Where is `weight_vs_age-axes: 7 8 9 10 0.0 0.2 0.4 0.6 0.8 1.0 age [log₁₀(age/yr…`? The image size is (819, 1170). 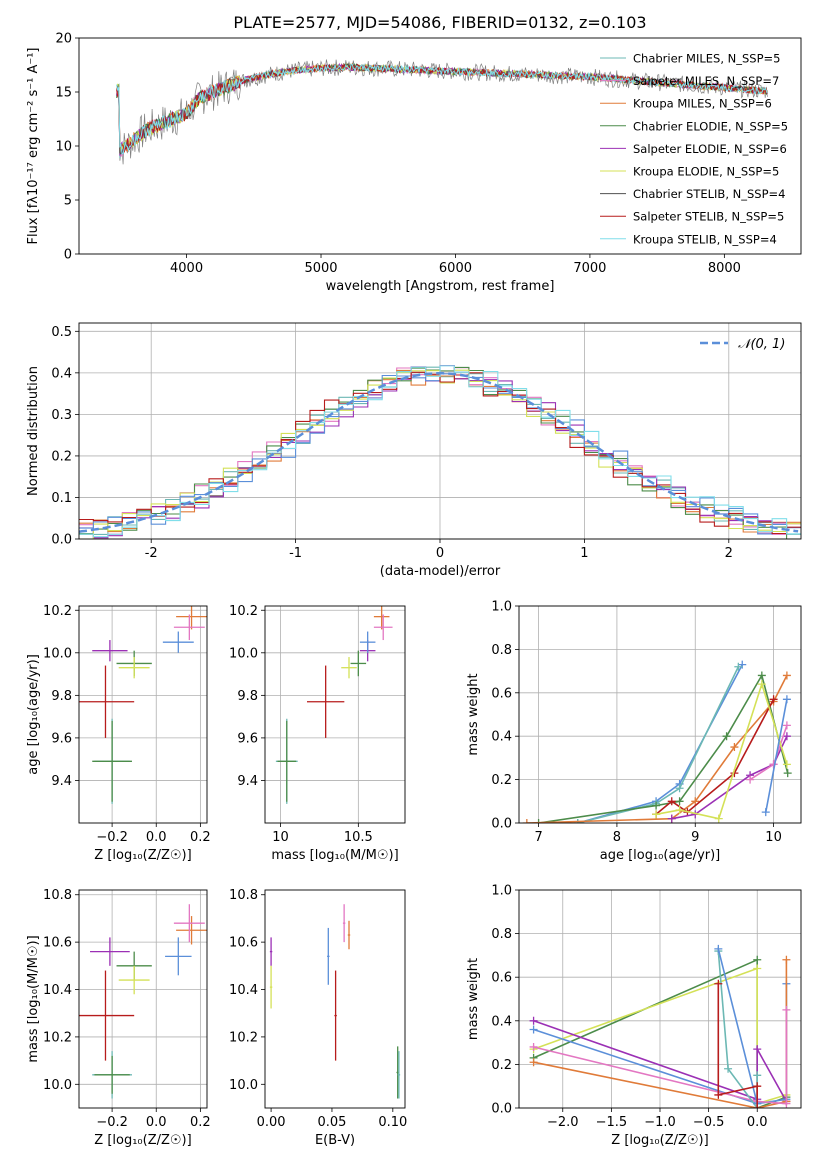
weight_vs_age-axes: 7 8 9 10 0.0 0.2 0.4 0.6 0.8 1.0 age [log₁₀(age/yr… is located at coordinates (634, 731).